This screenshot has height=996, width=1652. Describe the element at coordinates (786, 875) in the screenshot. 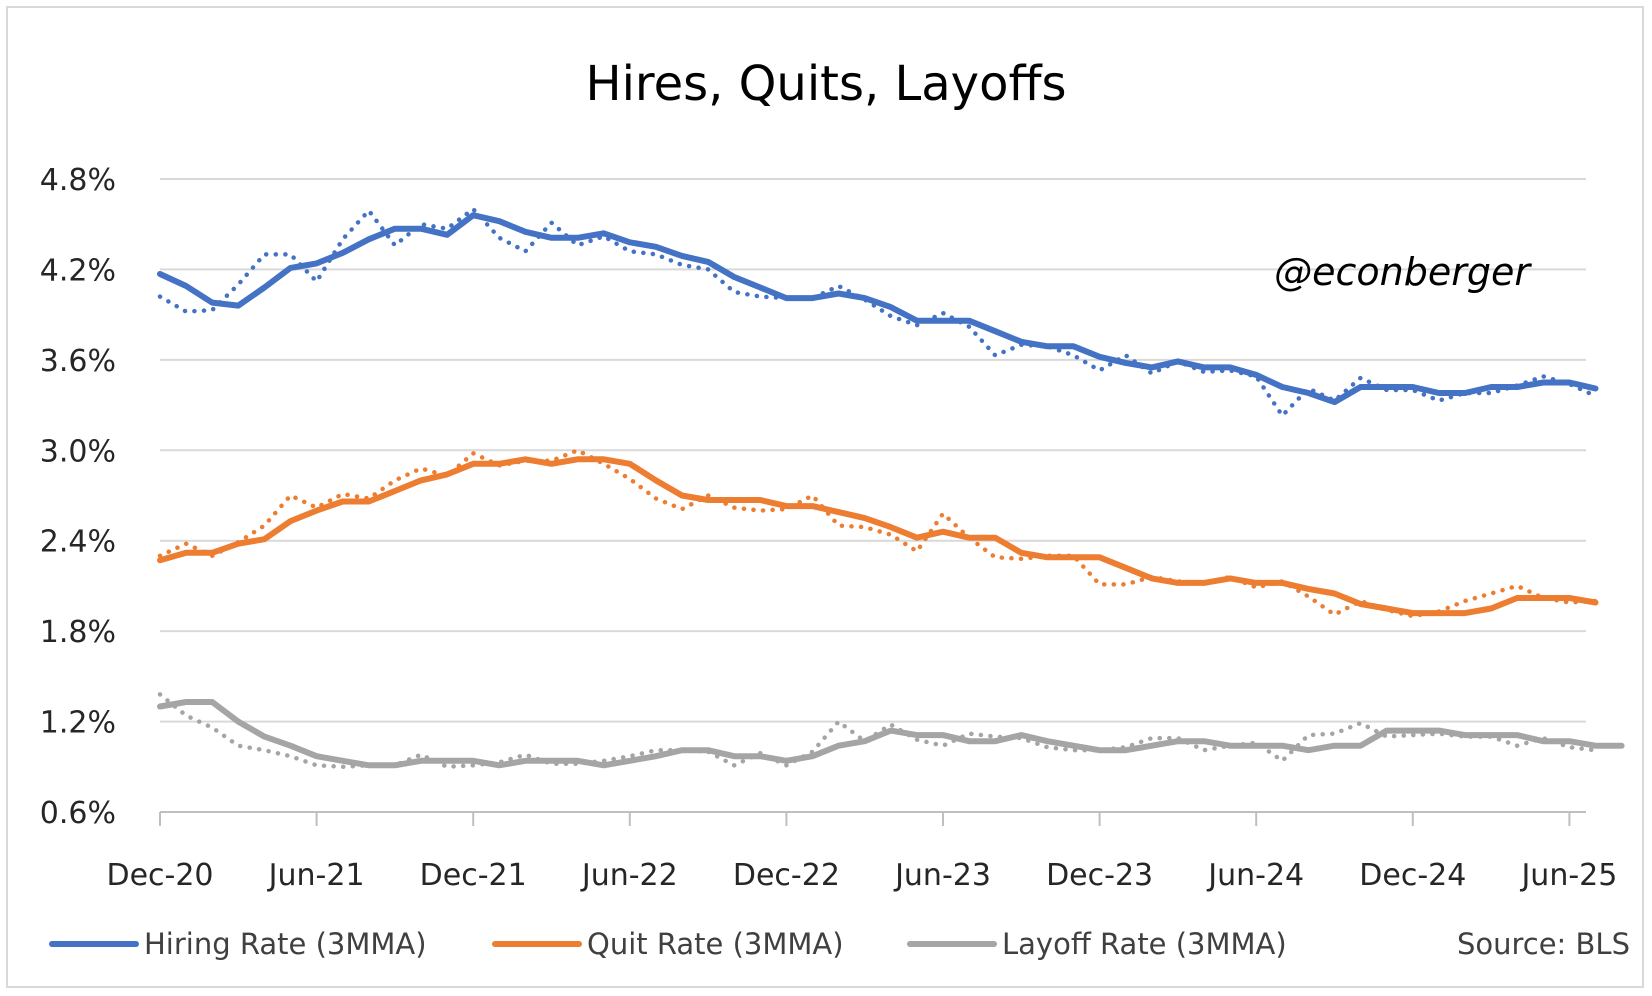

I see `x-tick-label: Dec-22` at that location.